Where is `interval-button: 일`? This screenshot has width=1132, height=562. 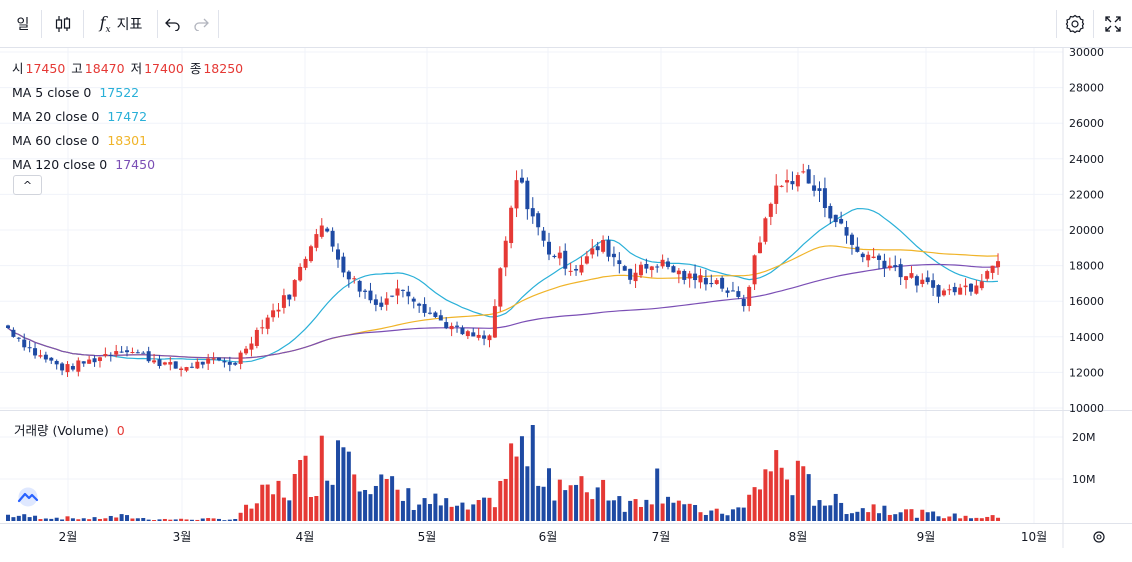 interval-button: 일 is located at coordinates (23, 24).